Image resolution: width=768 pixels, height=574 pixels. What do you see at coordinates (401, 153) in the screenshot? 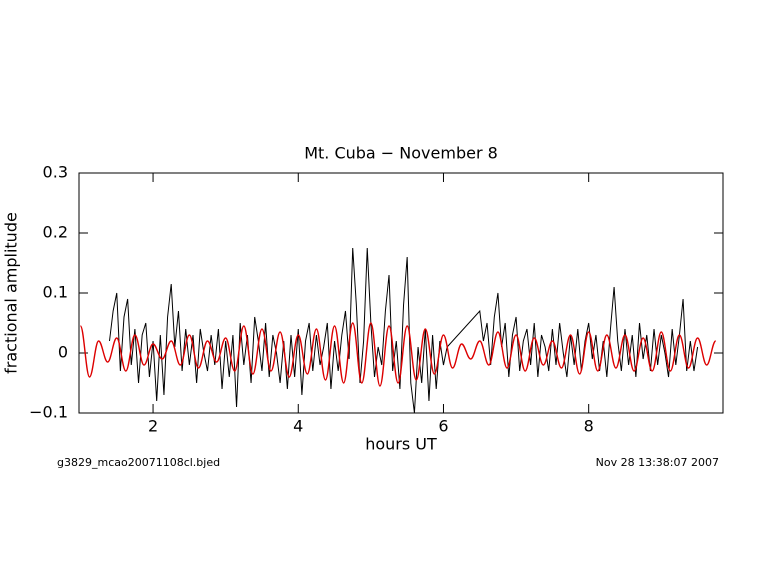
I see `chart-title: Mt. Cuba − November 8` at bounding box center [401, 153].